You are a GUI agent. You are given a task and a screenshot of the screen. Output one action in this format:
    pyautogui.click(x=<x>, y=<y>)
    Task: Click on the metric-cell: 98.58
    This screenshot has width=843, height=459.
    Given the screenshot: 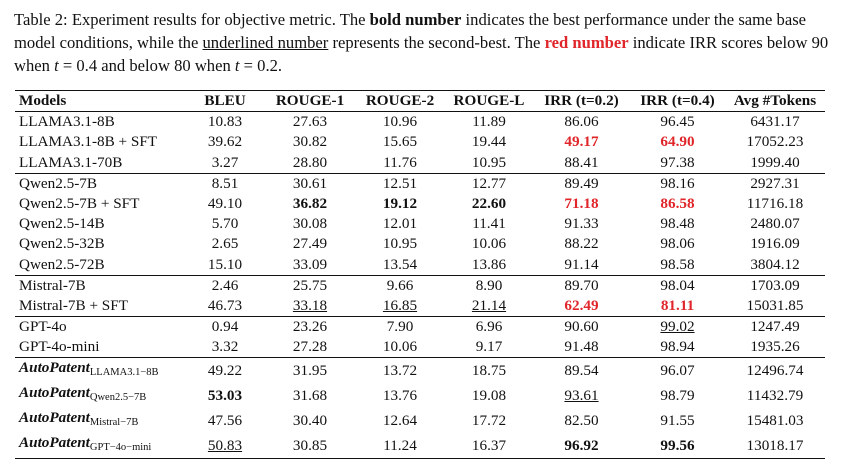 What is the action you would take?
    pyautogui.click(x=677, y=264)
    